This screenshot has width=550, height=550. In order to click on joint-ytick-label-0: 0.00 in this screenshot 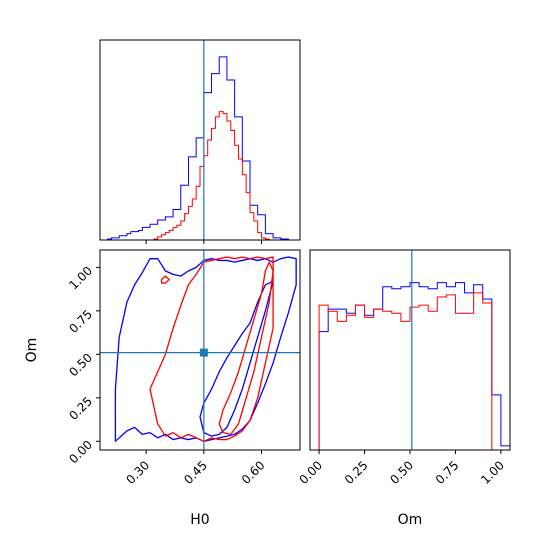, I will do `click(80, 452)`.